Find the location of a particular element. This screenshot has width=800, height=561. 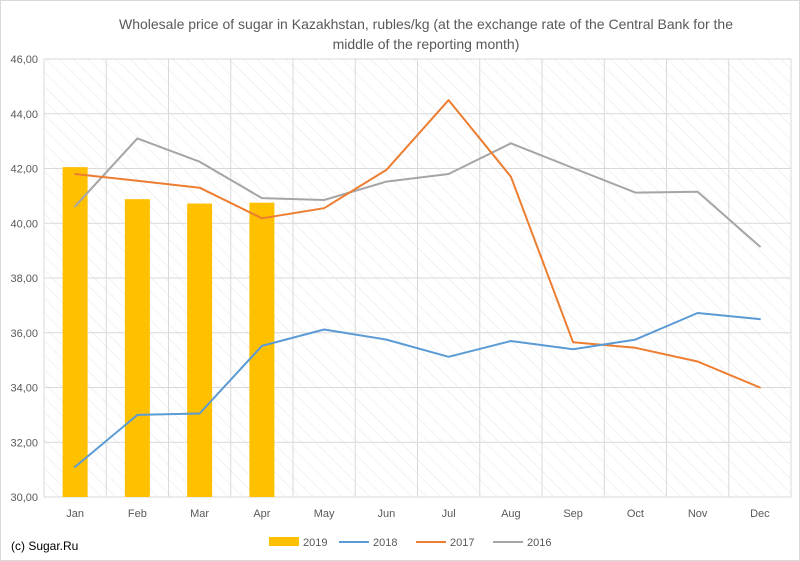

x-tick-label: Jun is located at coordinates (387, 514).